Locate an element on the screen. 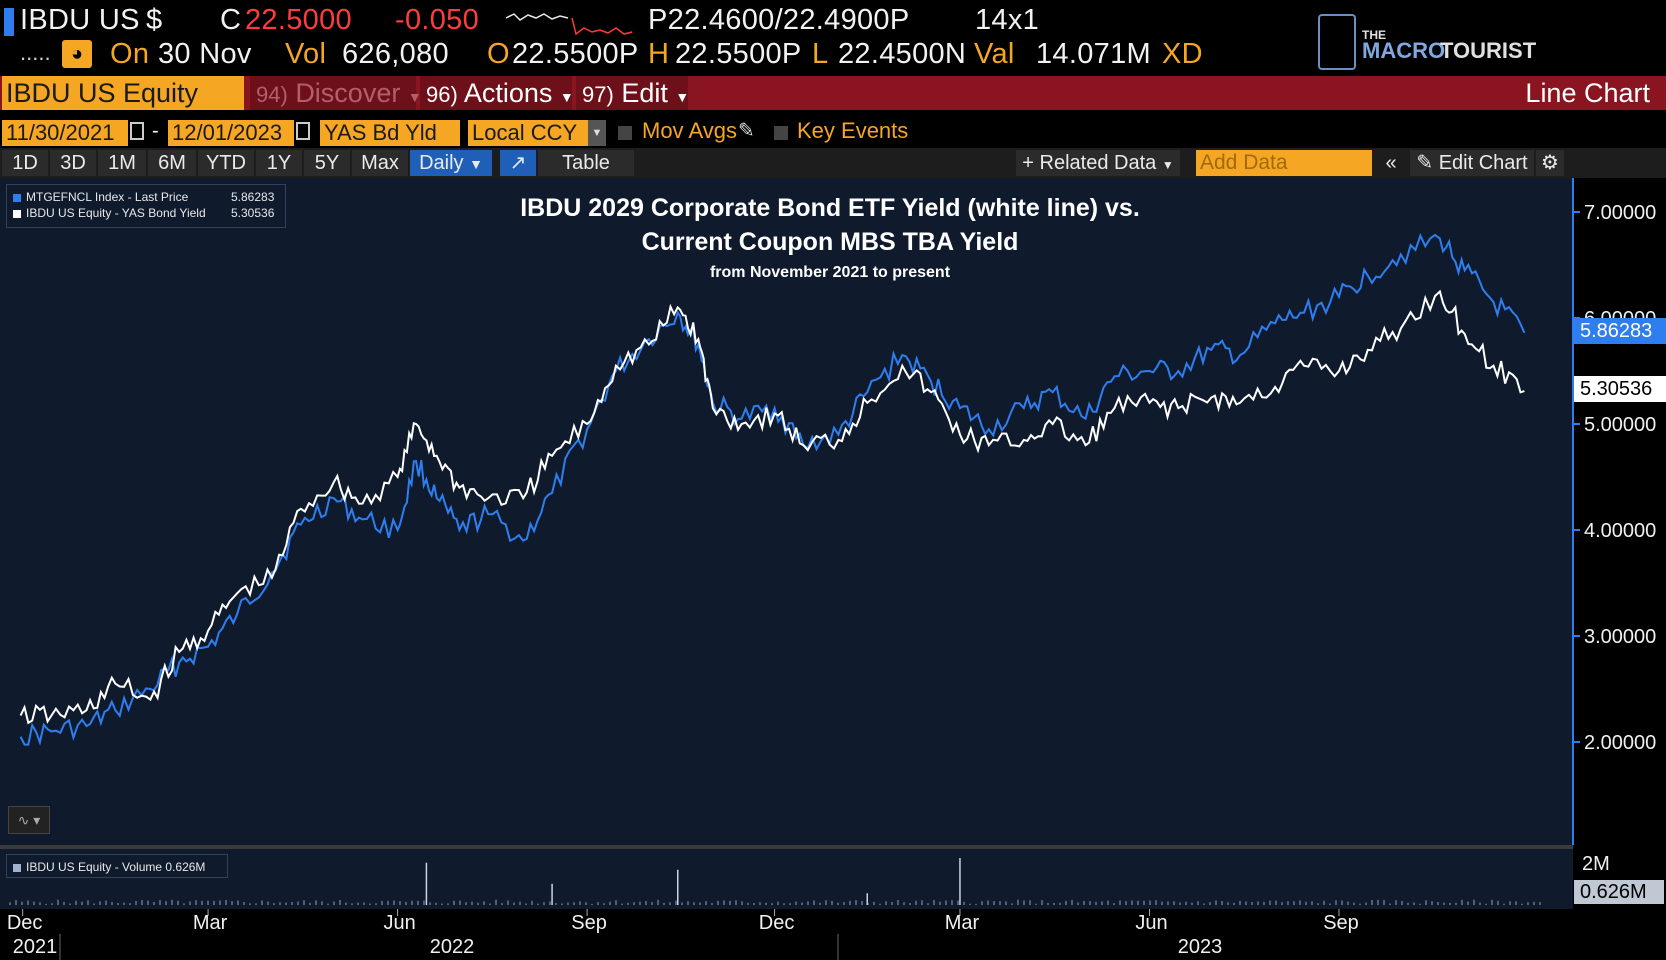 The height and width of the screenshot is (960, 1666). discover-menu: 94) Discover ▼ is located at coordinates (336, 93).